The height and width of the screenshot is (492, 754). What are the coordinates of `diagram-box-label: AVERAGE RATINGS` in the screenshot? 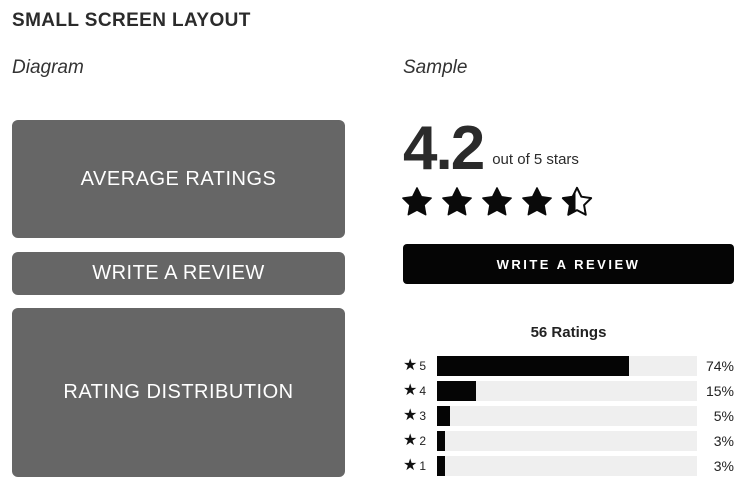 It's located at (178, 178).